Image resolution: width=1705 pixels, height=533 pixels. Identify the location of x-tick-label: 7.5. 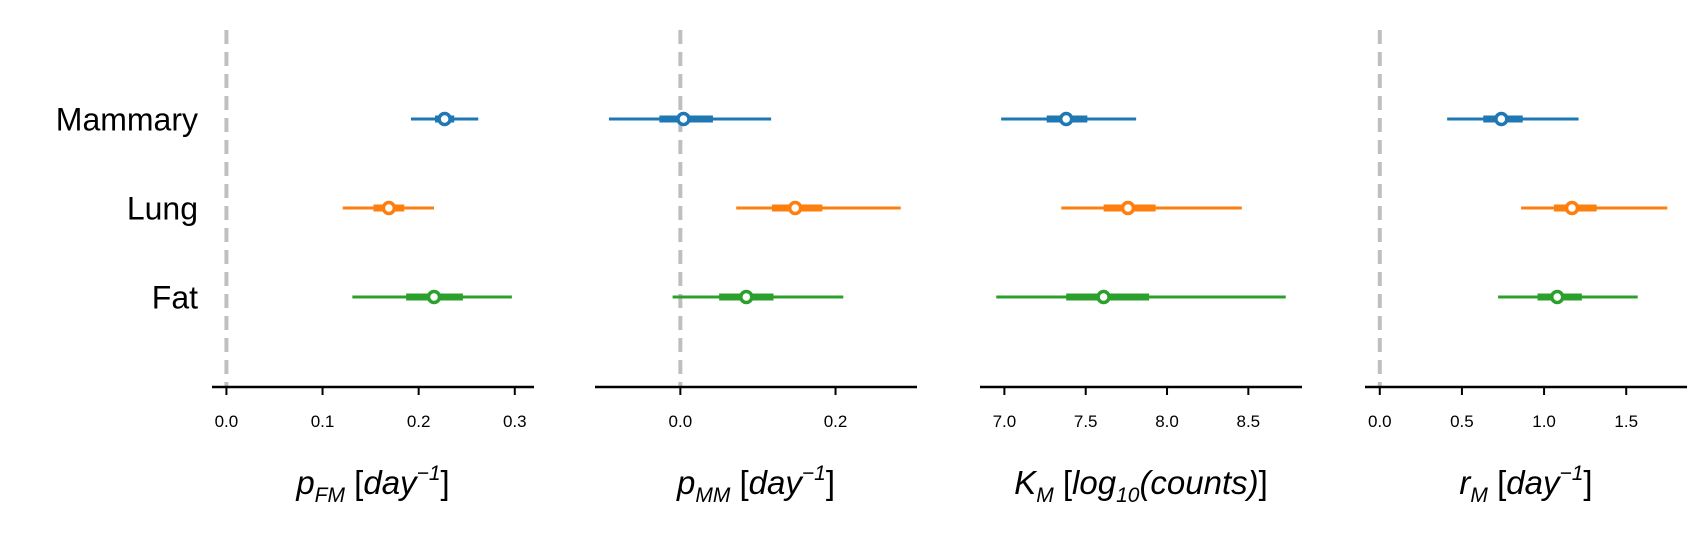
(1086, 421).